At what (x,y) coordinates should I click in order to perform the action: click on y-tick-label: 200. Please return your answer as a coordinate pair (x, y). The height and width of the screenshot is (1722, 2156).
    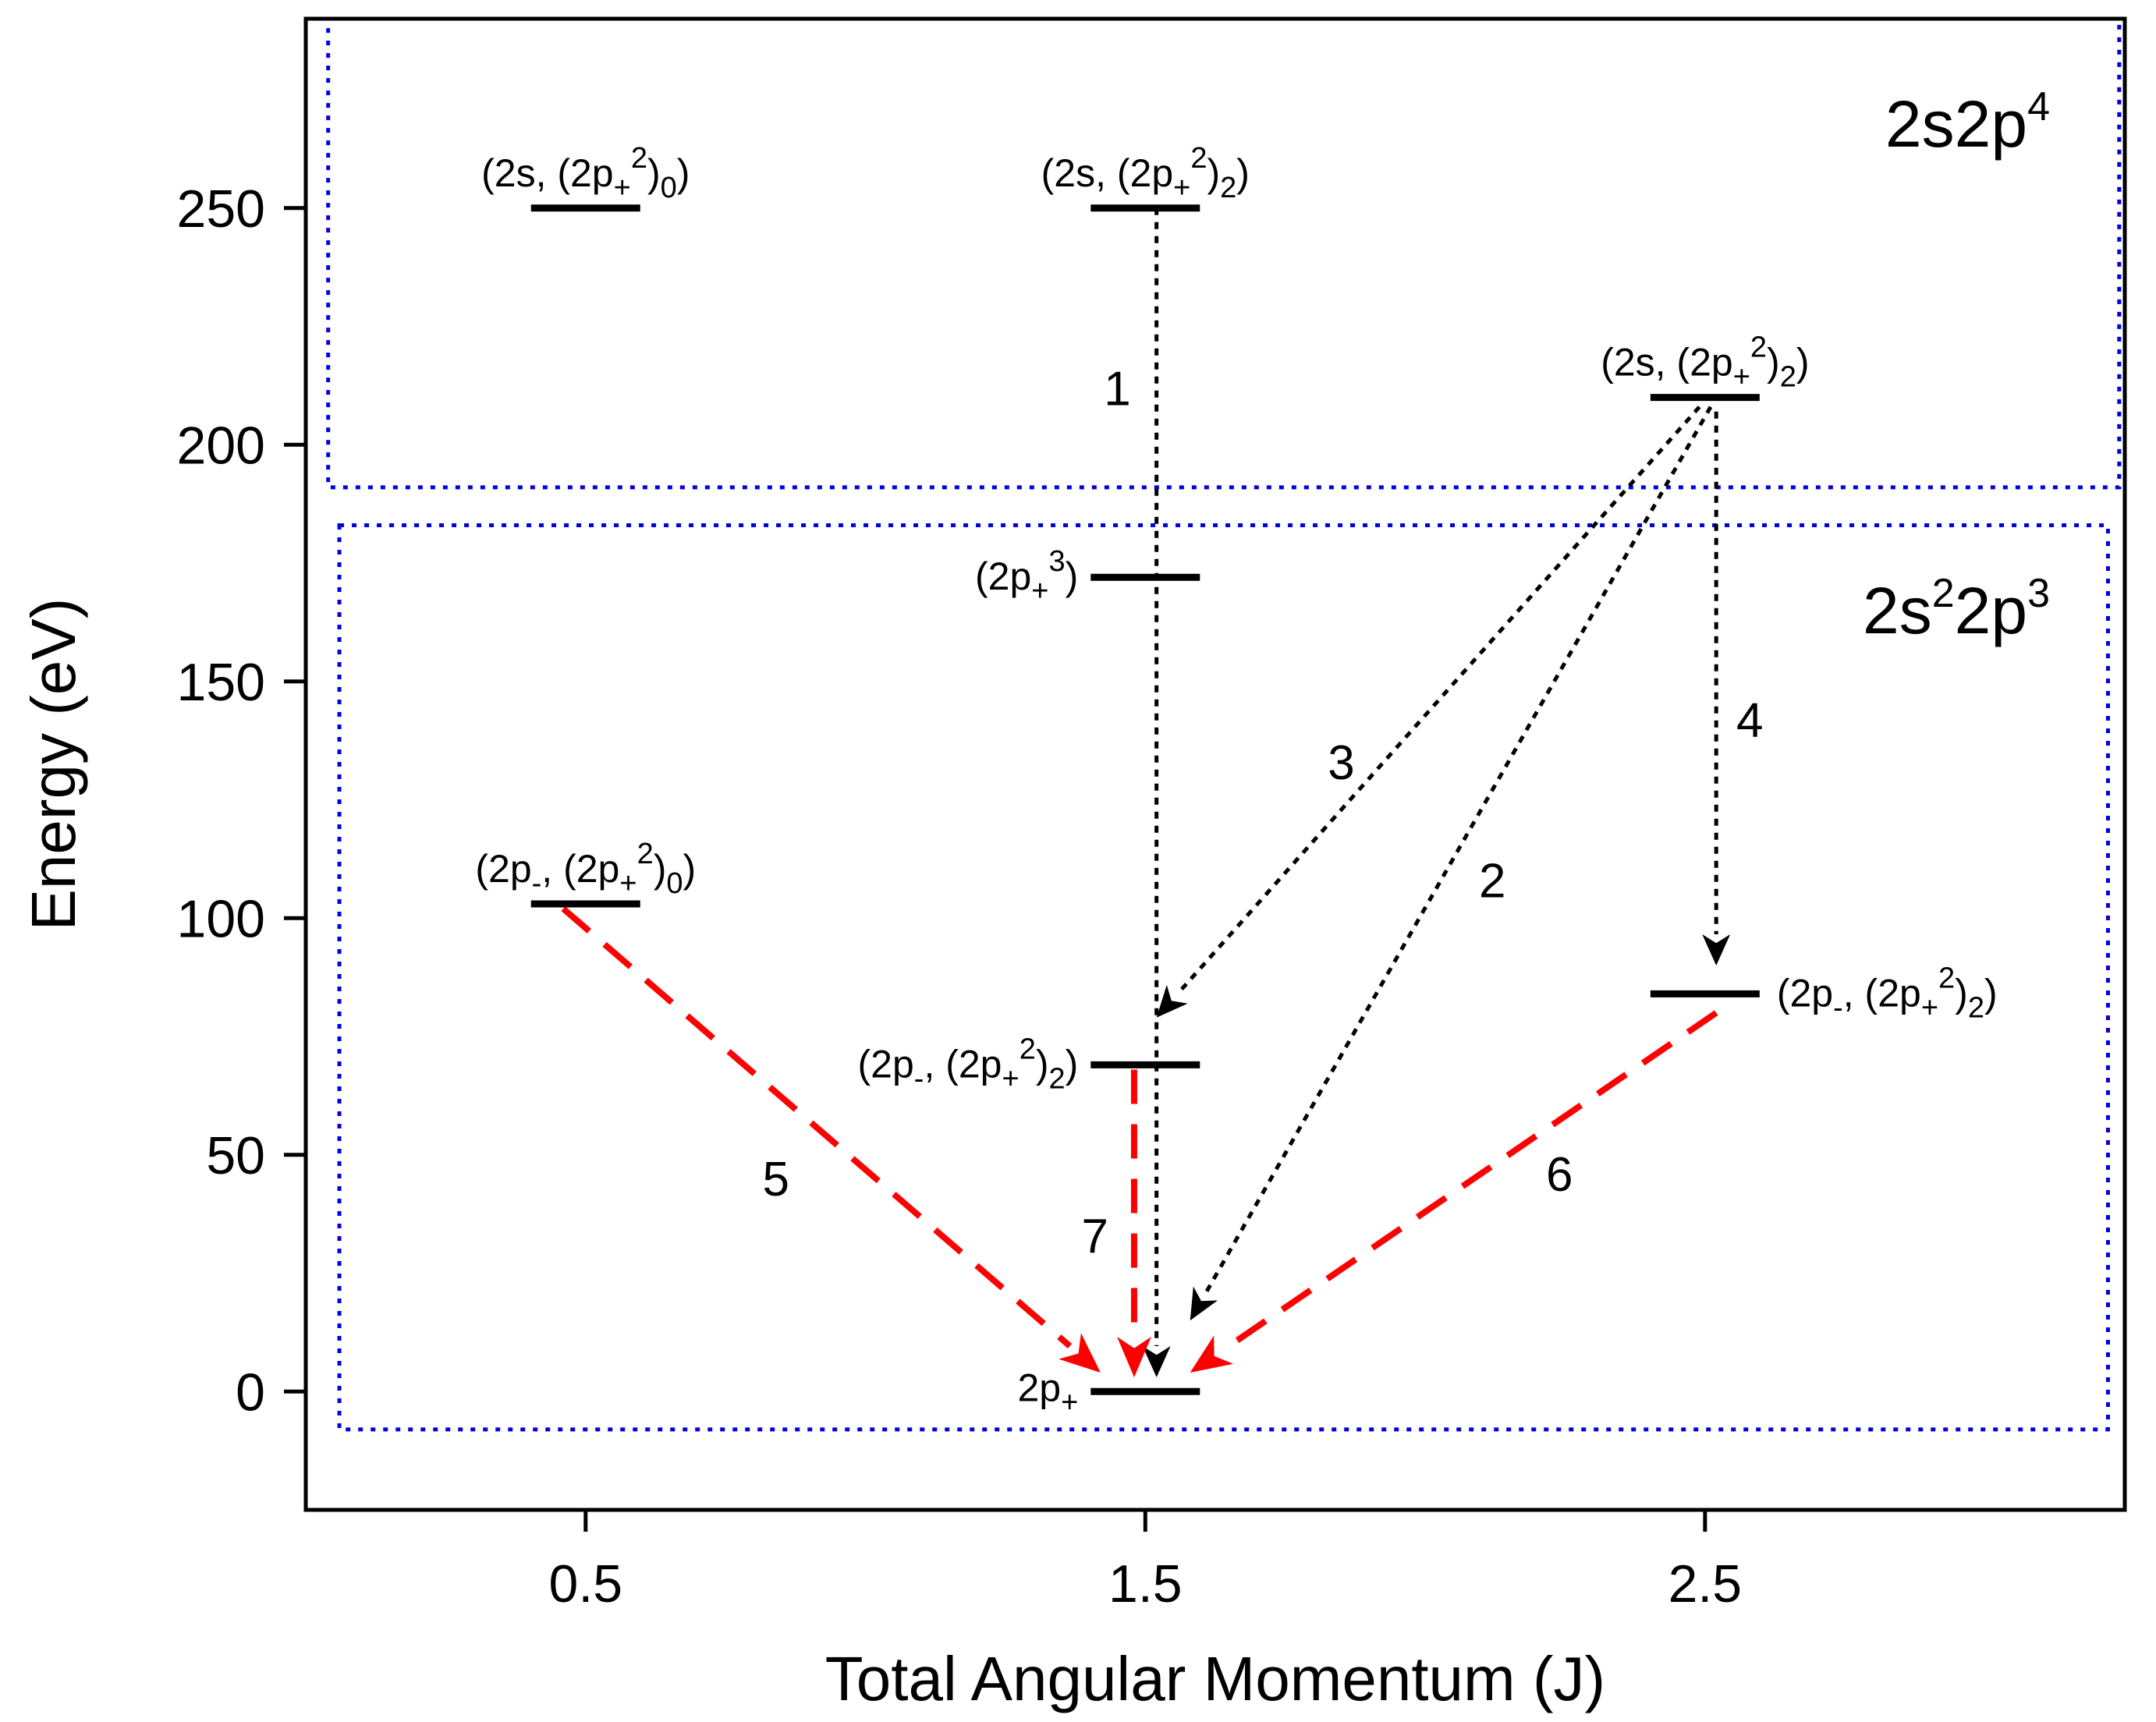
    Looking at the image, I should click on (221, 445).